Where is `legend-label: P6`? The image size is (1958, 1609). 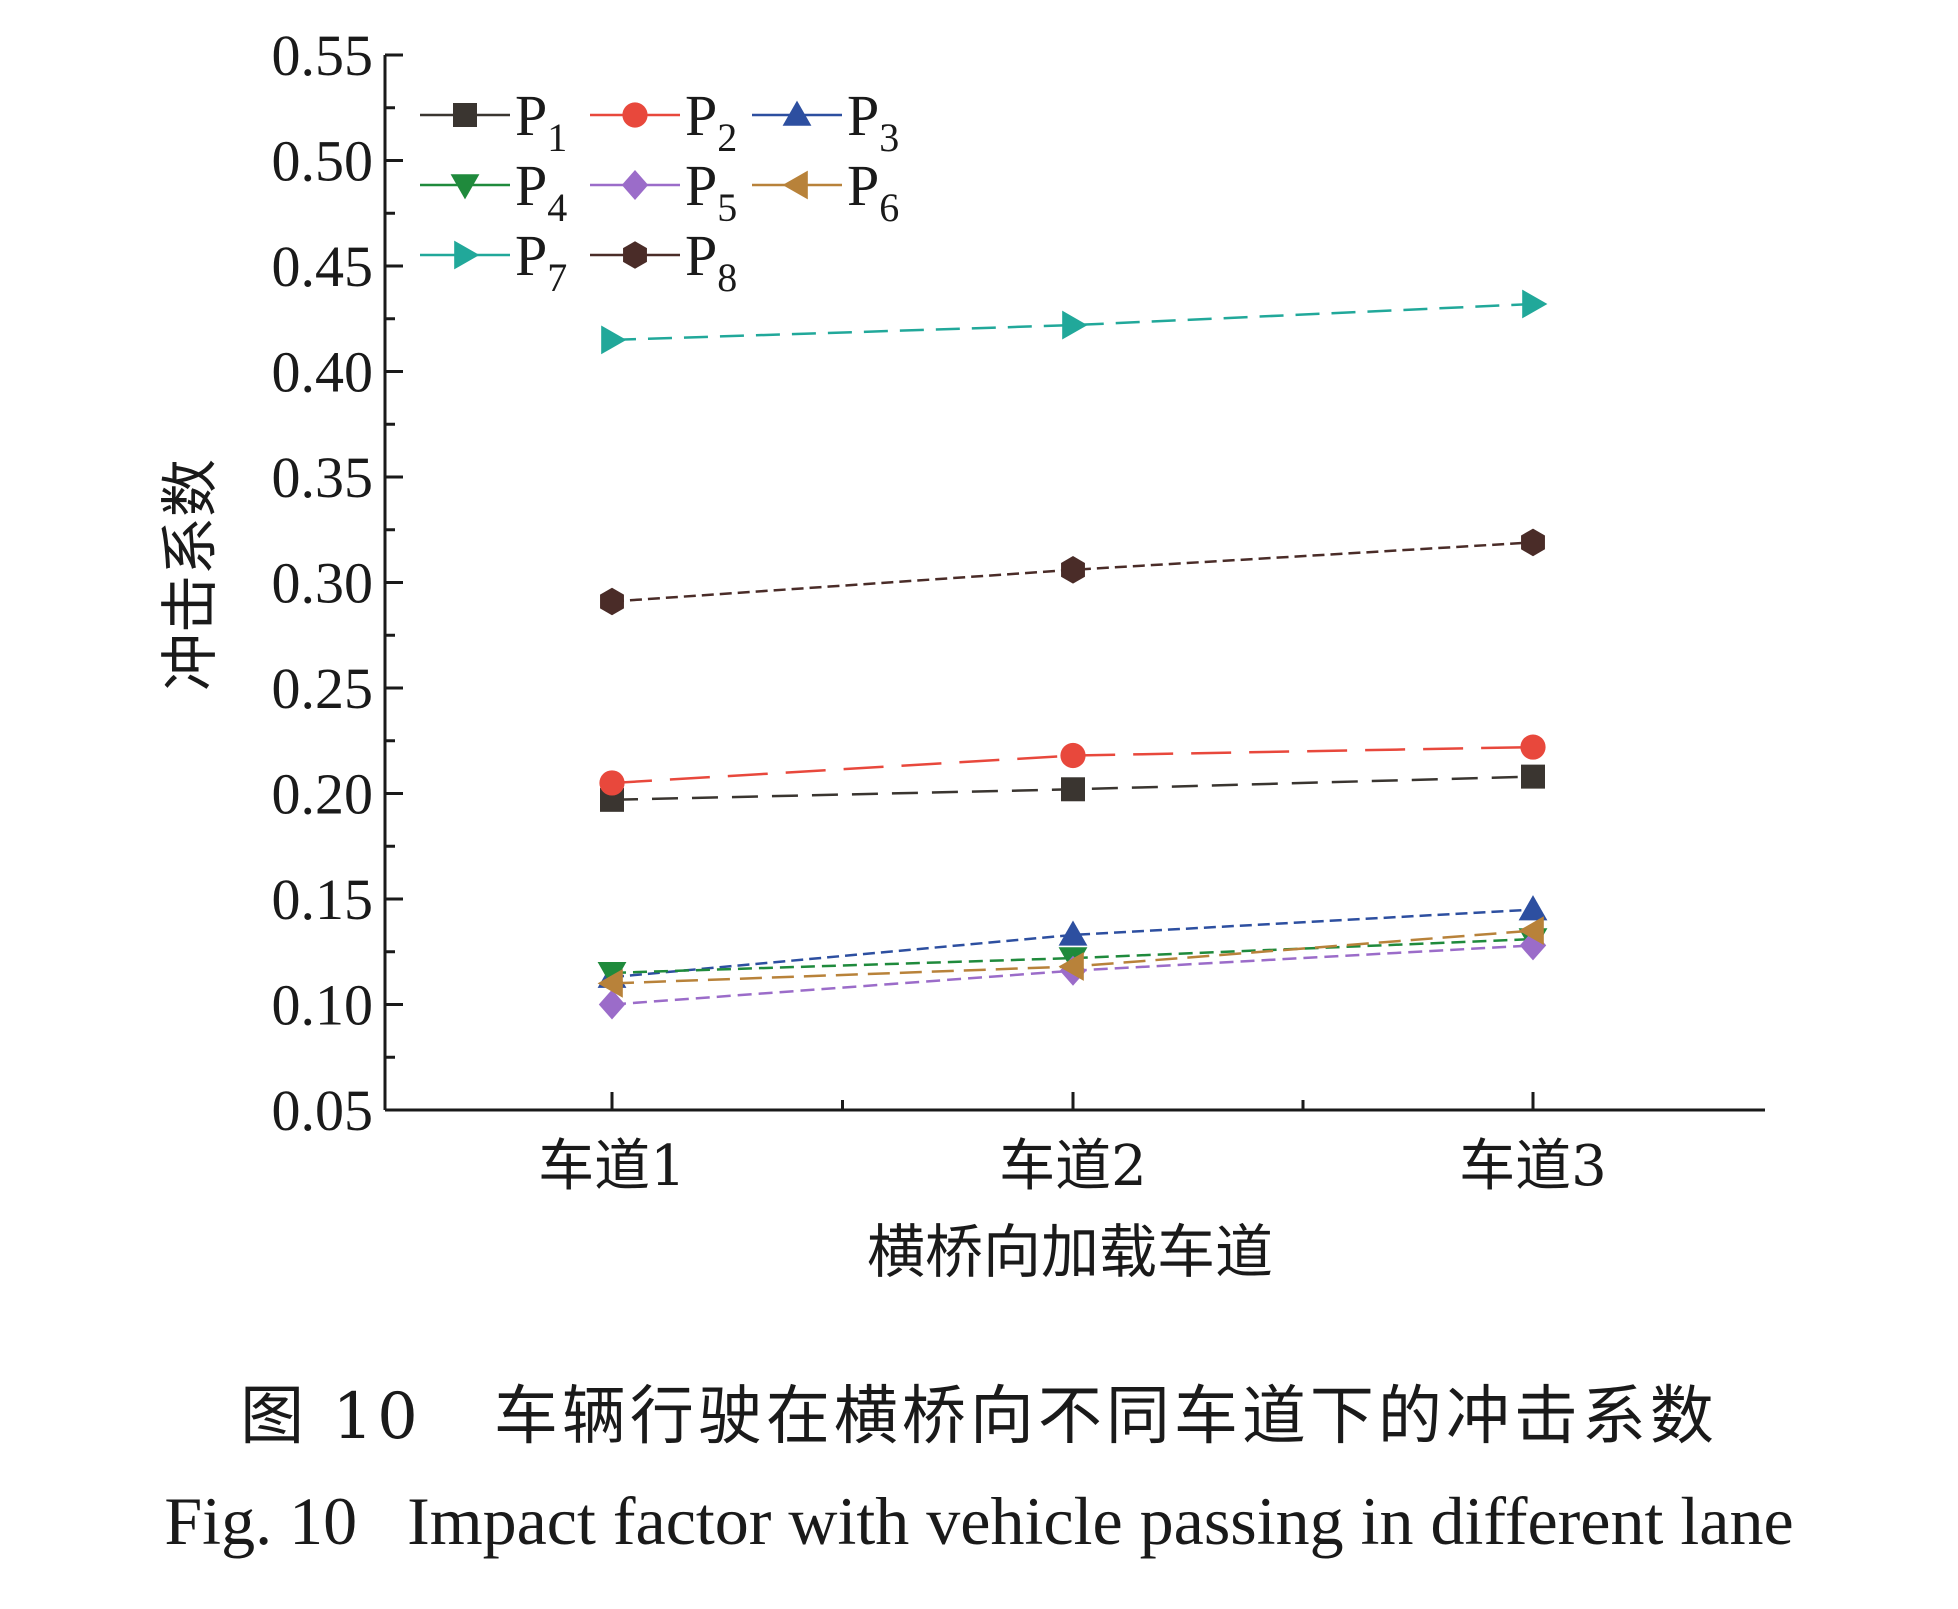
legend-label: P6 is located at coordinates (873, 191).